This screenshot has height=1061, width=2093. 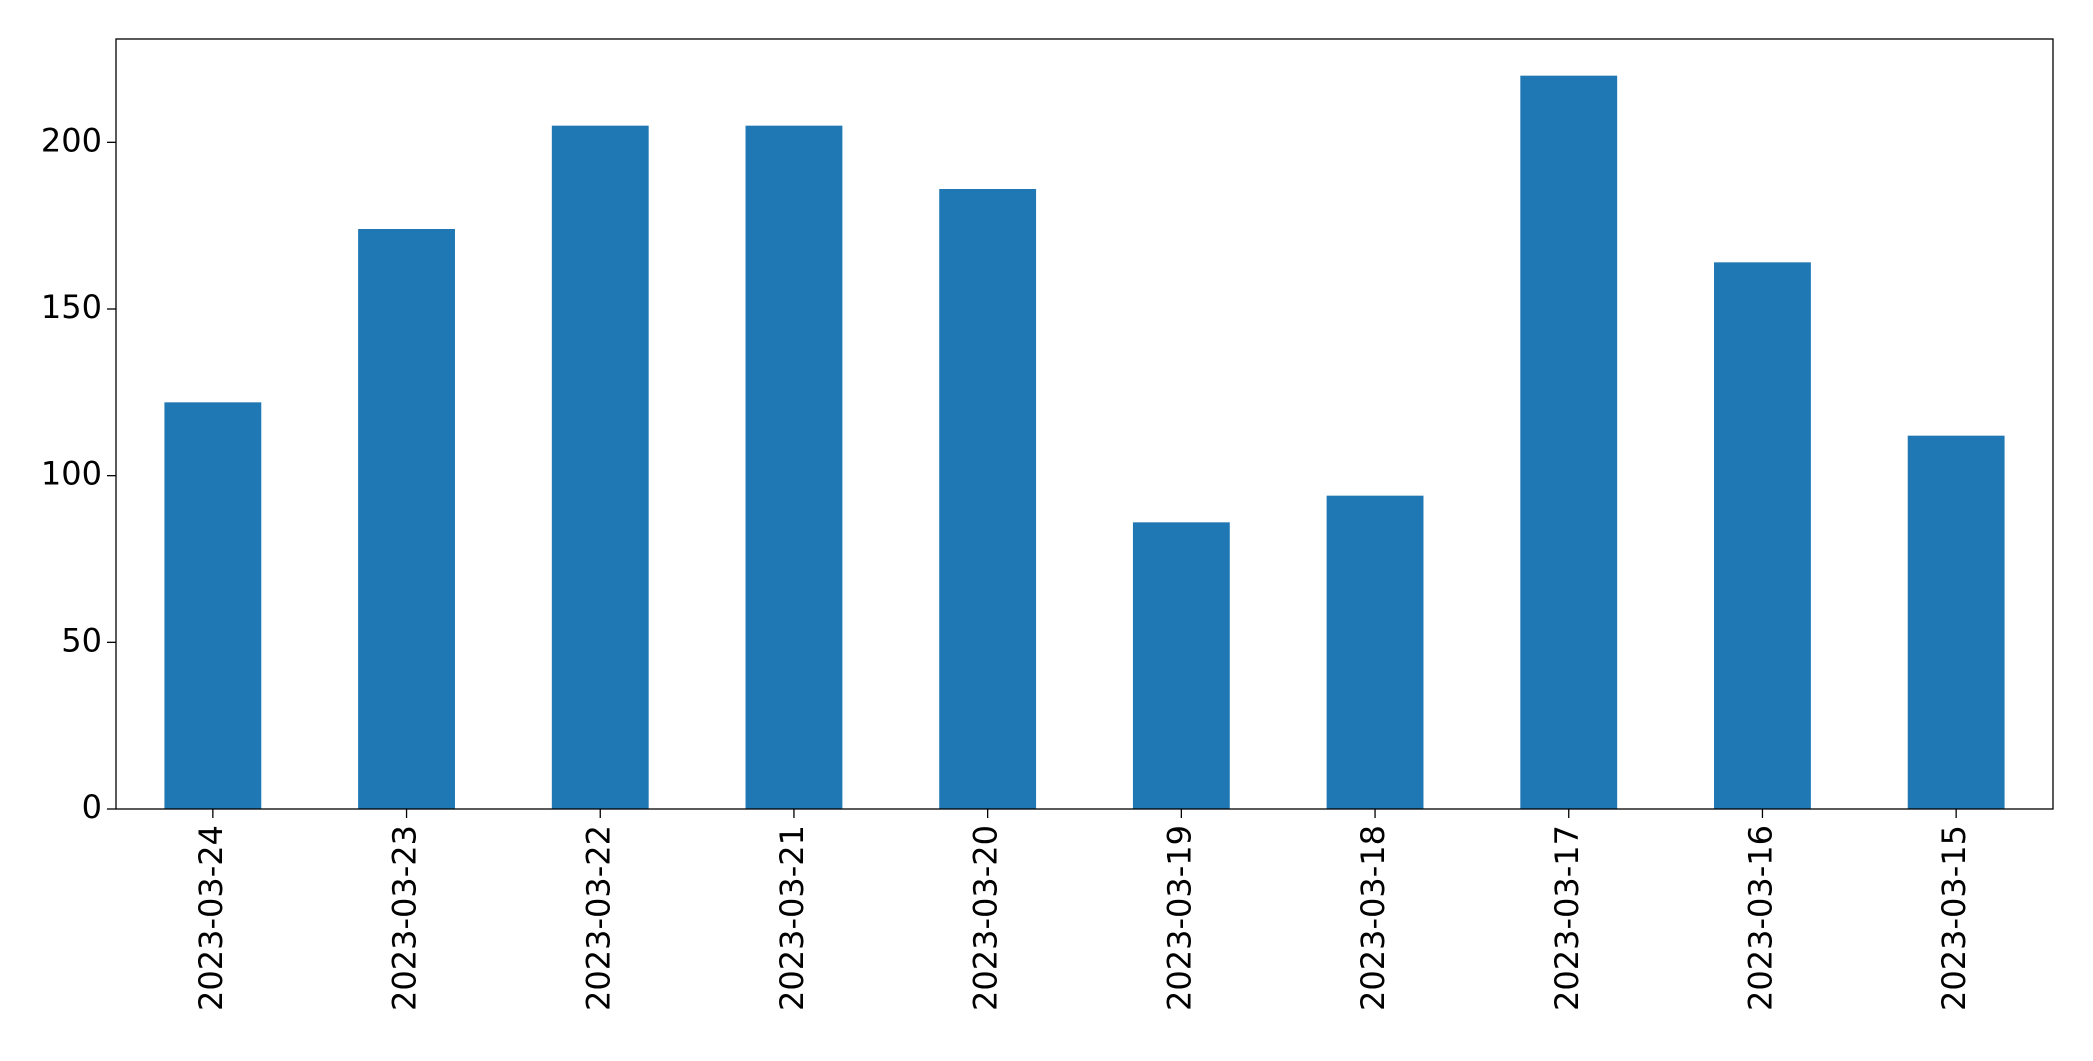 I want to click on x-tick-label: 2023-03-20, so click(x=986, y=918).